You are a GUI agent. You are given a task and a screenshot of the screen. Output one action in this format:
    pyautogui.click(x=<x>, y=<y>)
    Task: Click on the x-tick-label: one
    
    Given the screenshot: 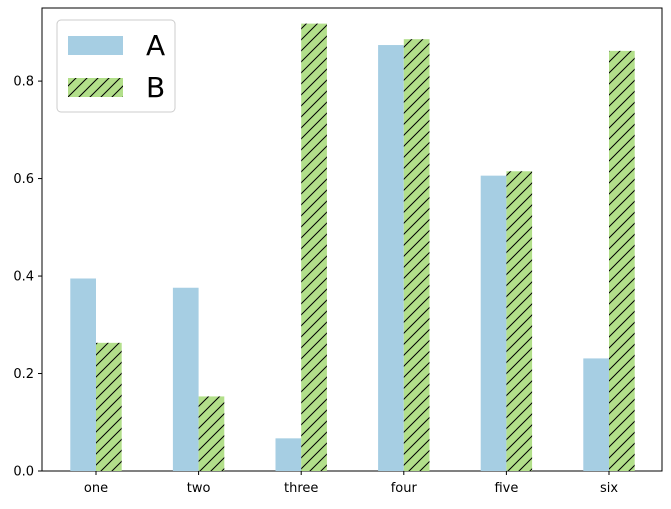 What is the action you would take?
    pyautogui.click(x=96, y=488)
    